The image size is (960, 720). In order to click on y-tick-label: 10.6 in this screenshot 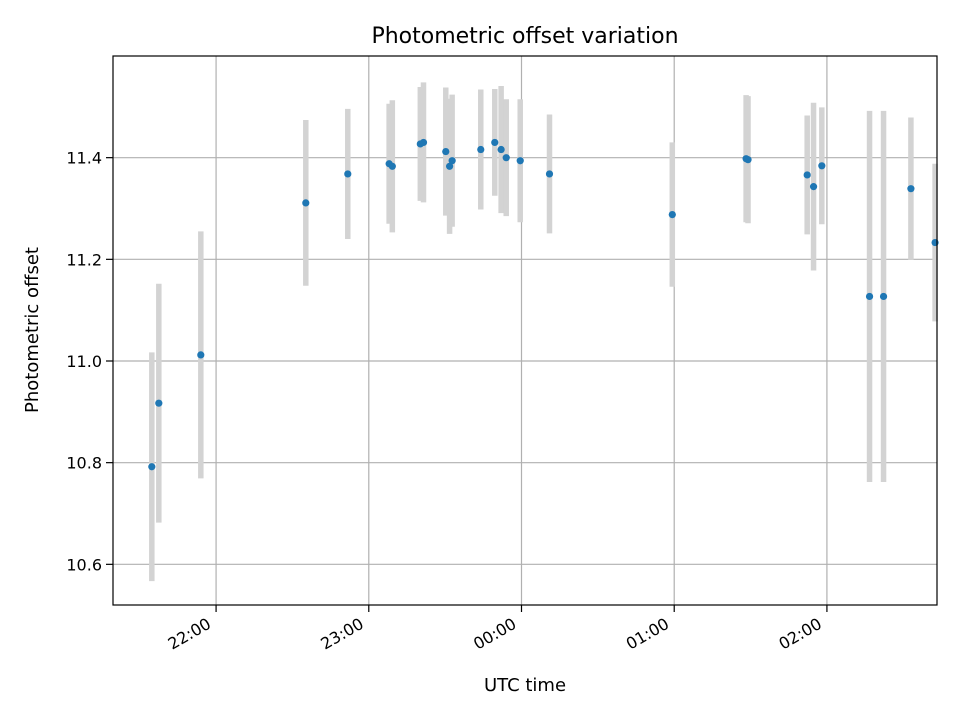, I will do `click(84, 564)`.